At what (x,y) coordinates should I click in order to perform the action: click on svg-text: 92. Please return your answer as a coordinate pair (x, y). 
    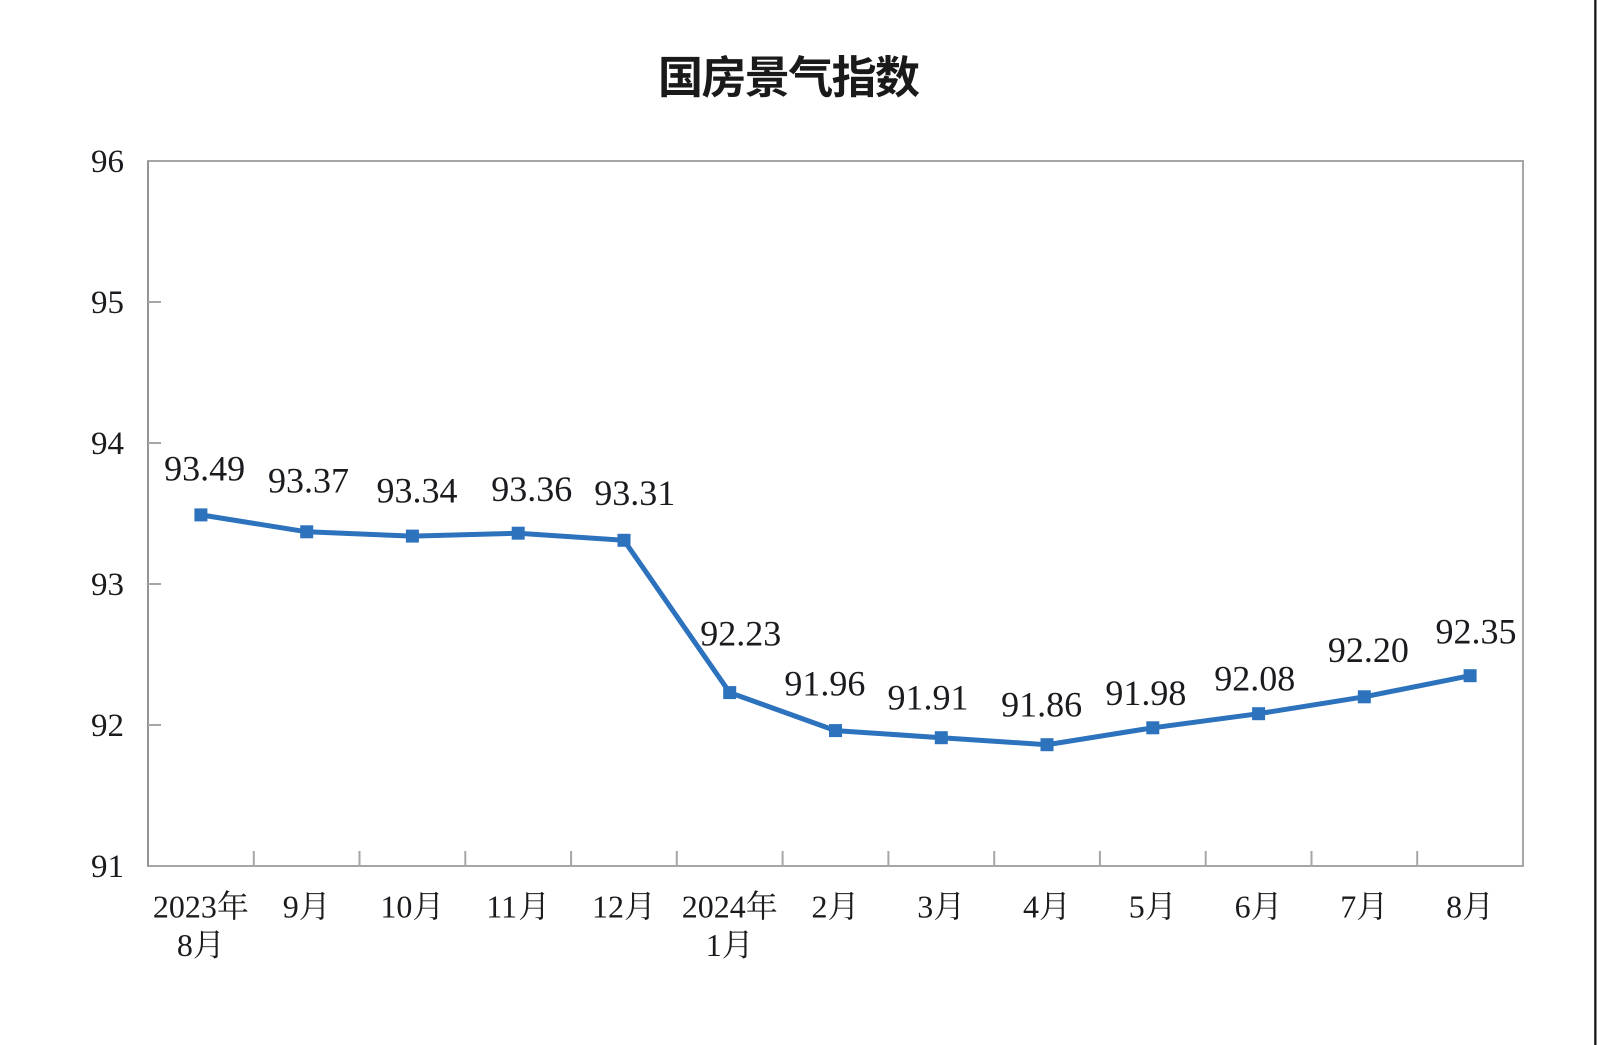
    Looking at the image, I should click on (107, 726).